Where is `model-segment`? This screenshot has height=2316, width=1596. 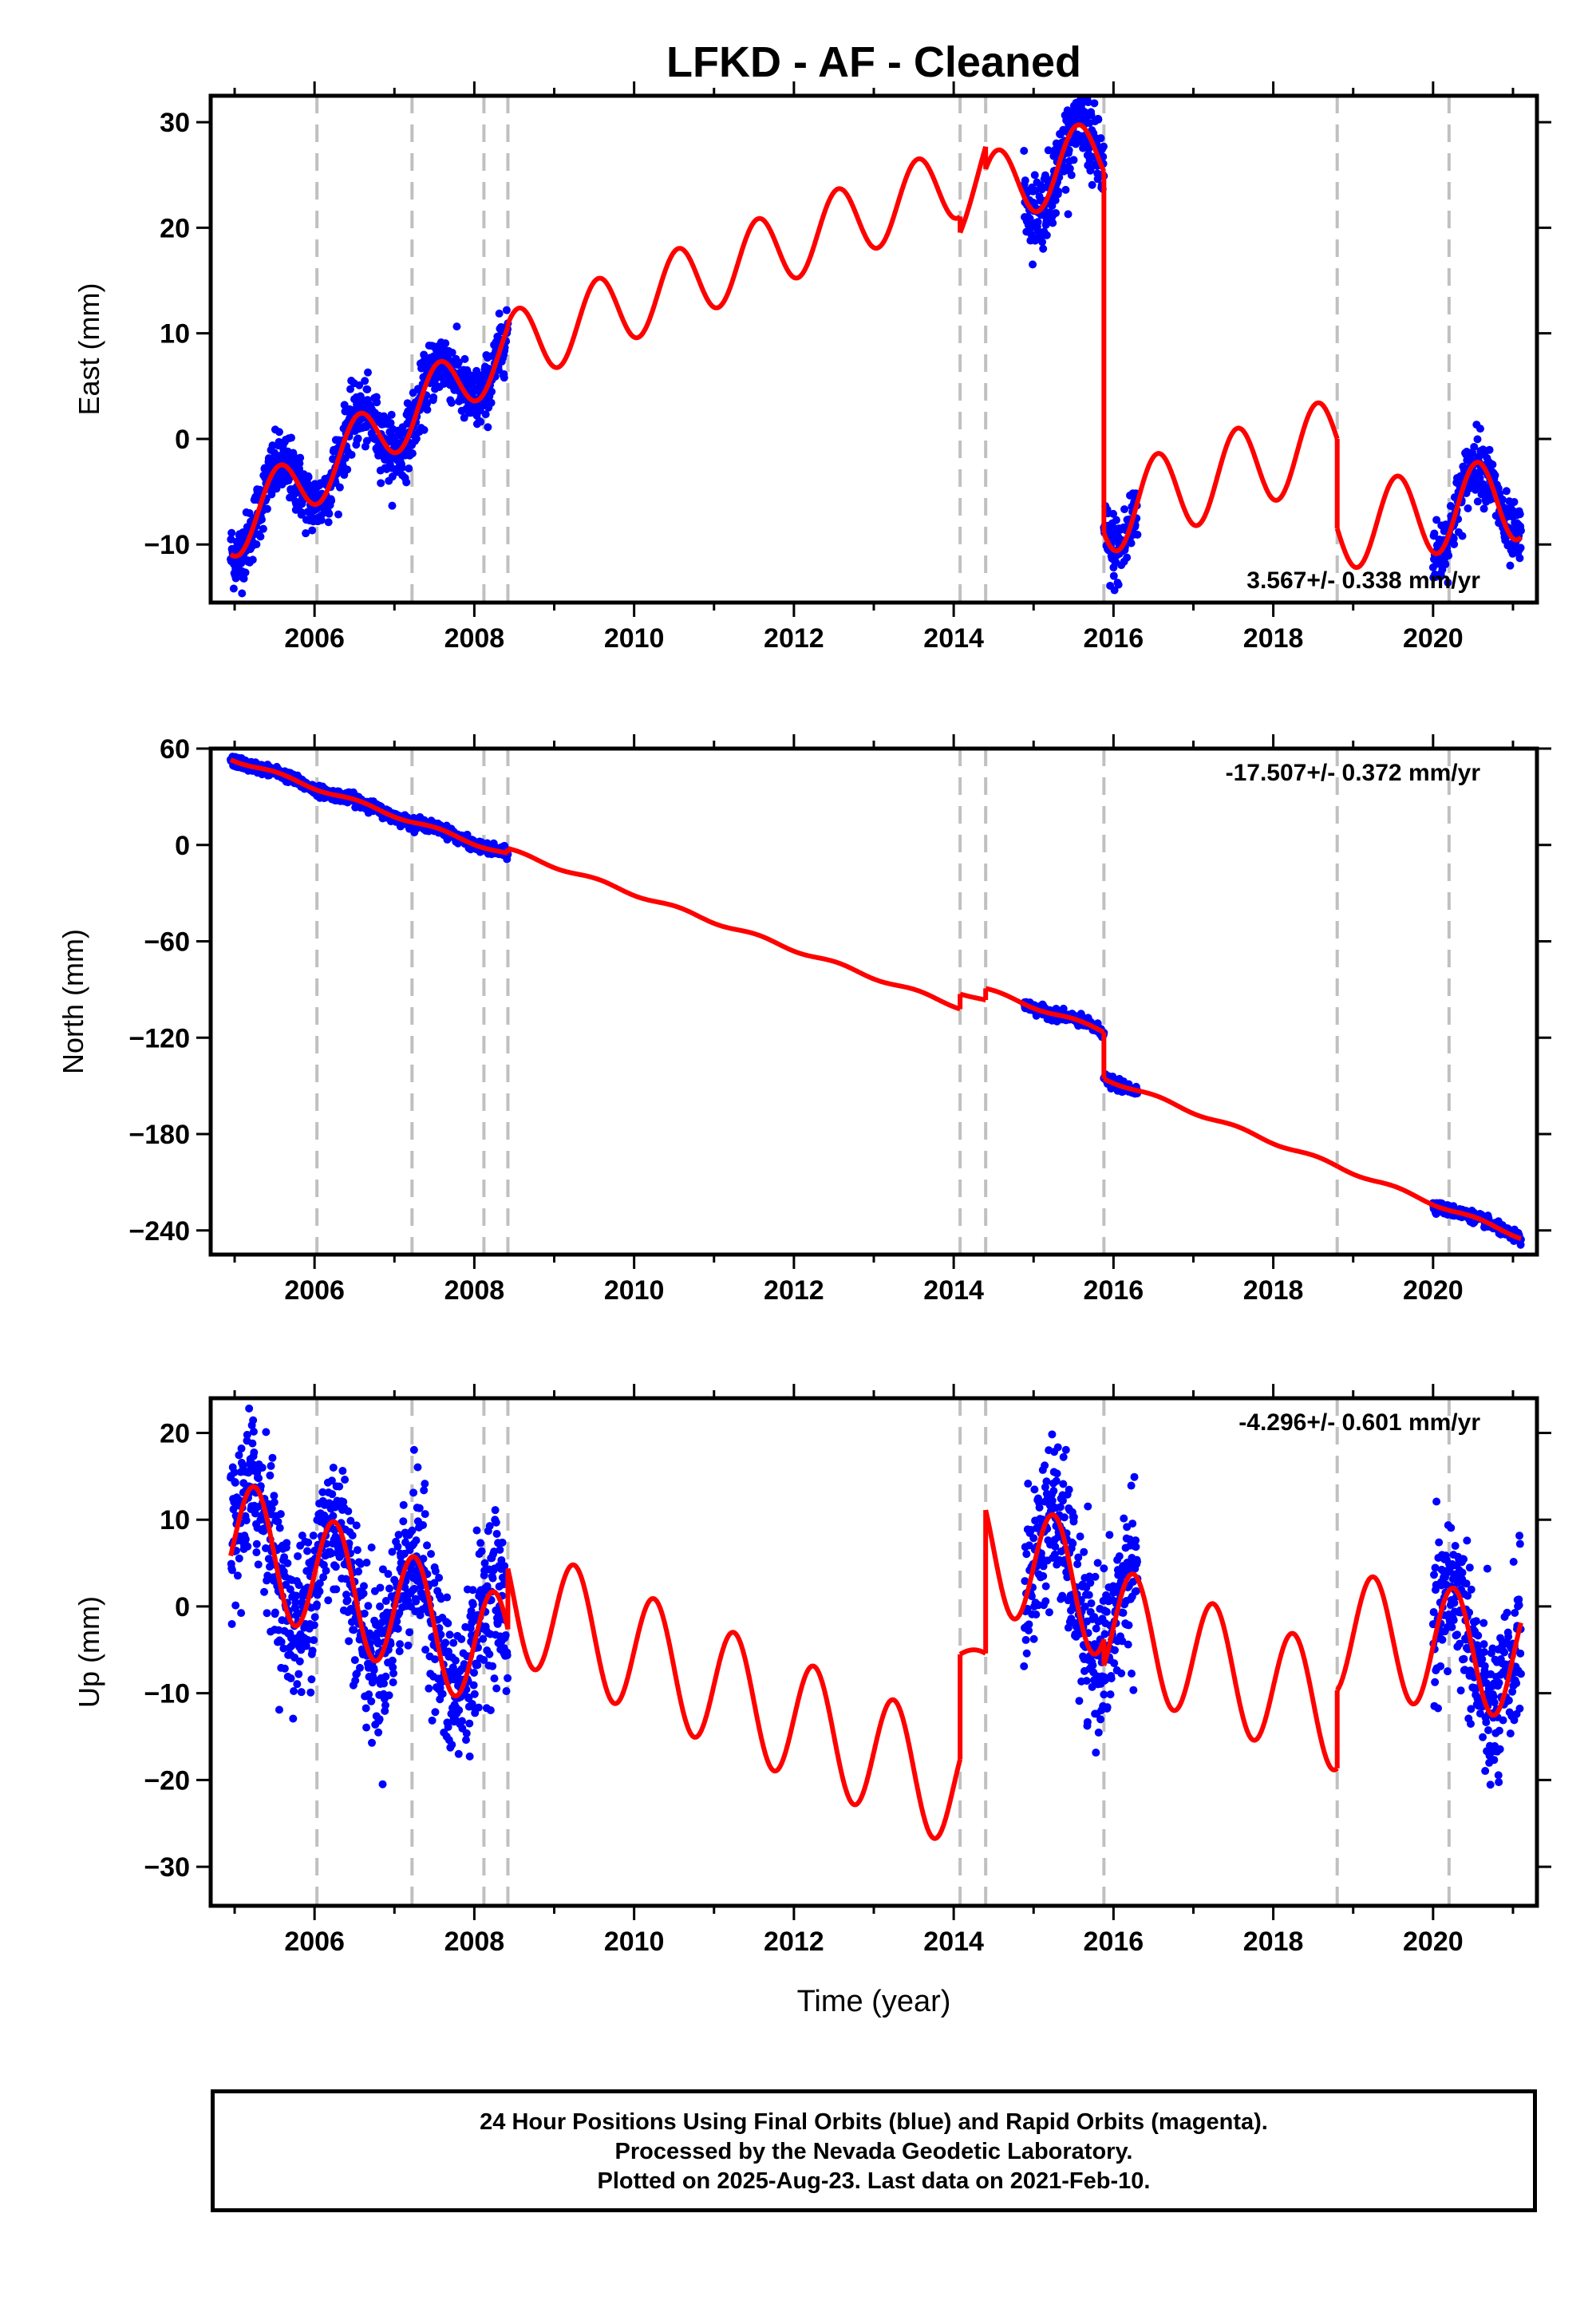
model-segment is located at coordinates (733, 263).